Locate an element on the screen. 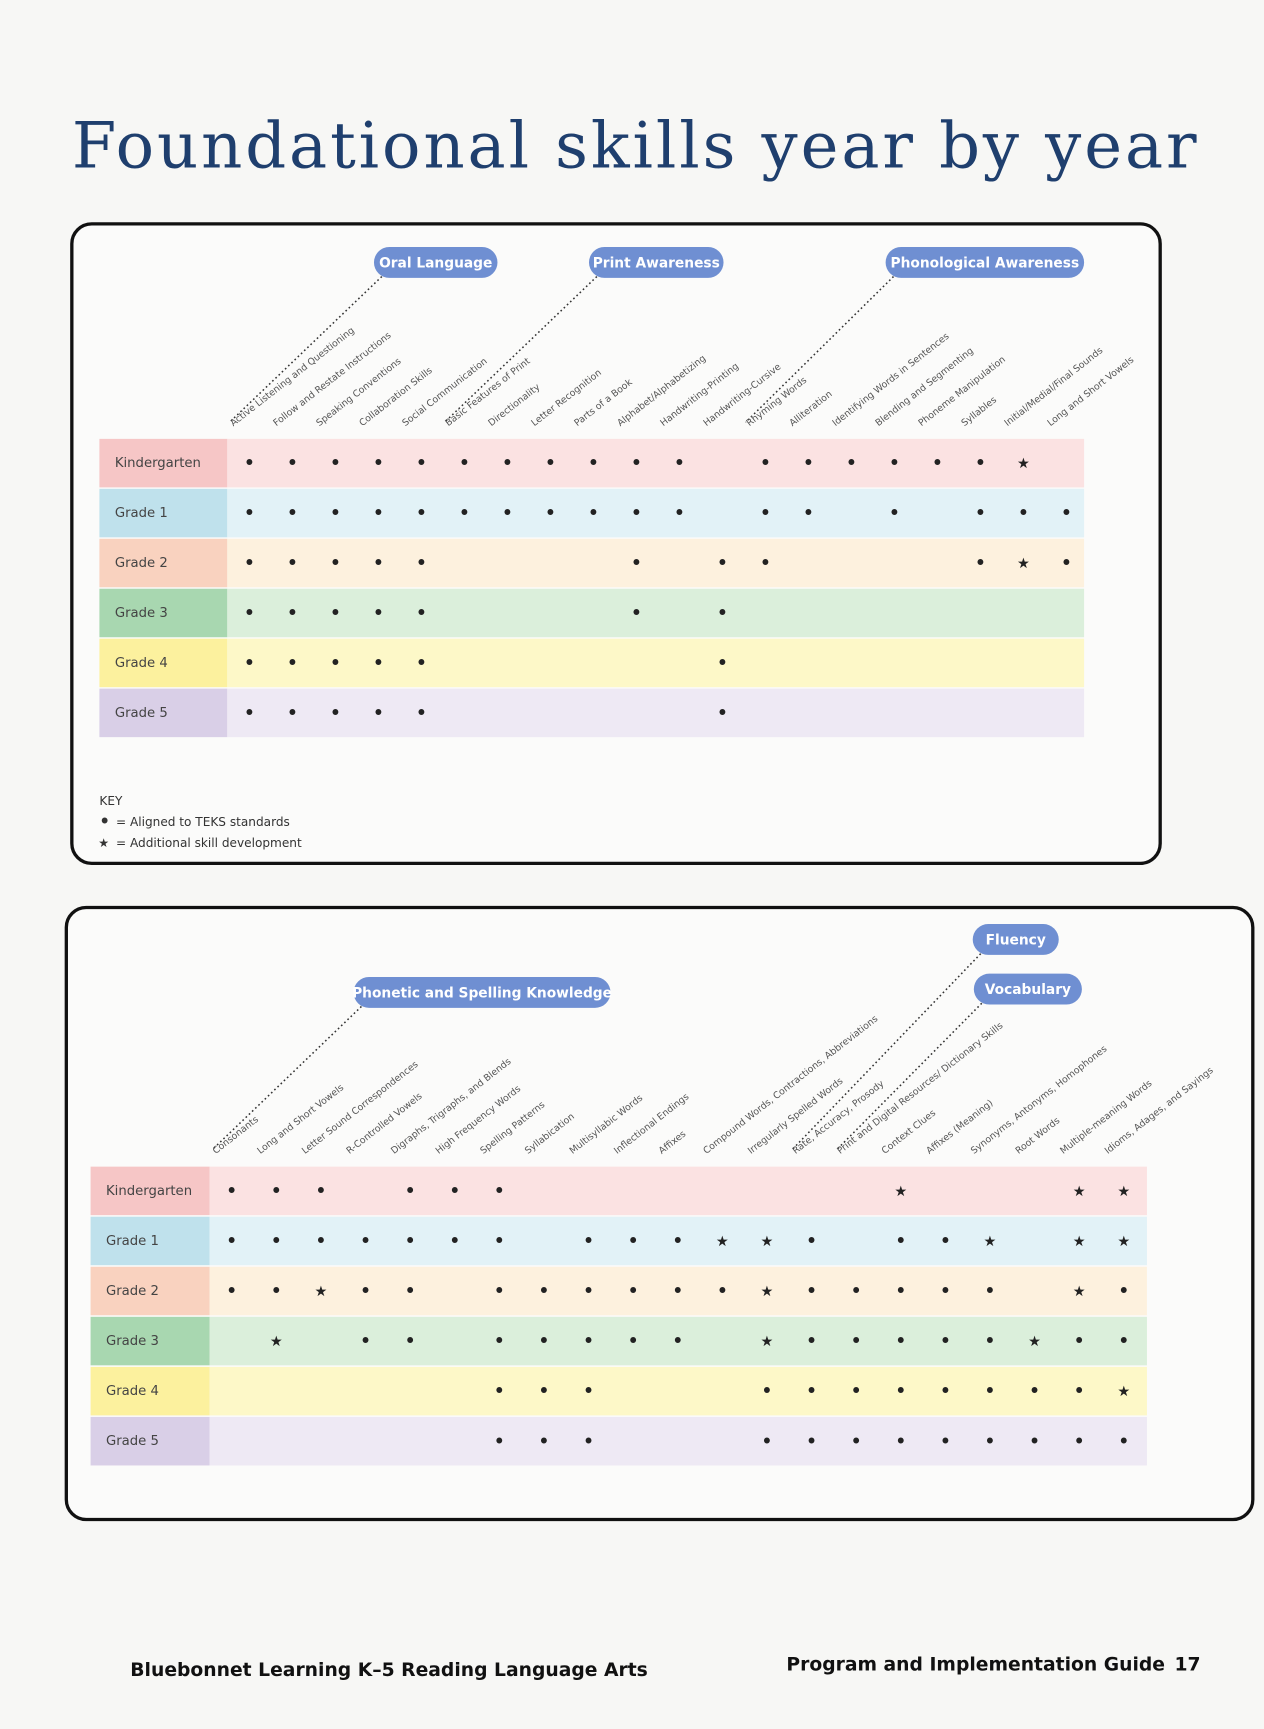  group-label: Phonological Awareness is located at coordinates (985, 264).